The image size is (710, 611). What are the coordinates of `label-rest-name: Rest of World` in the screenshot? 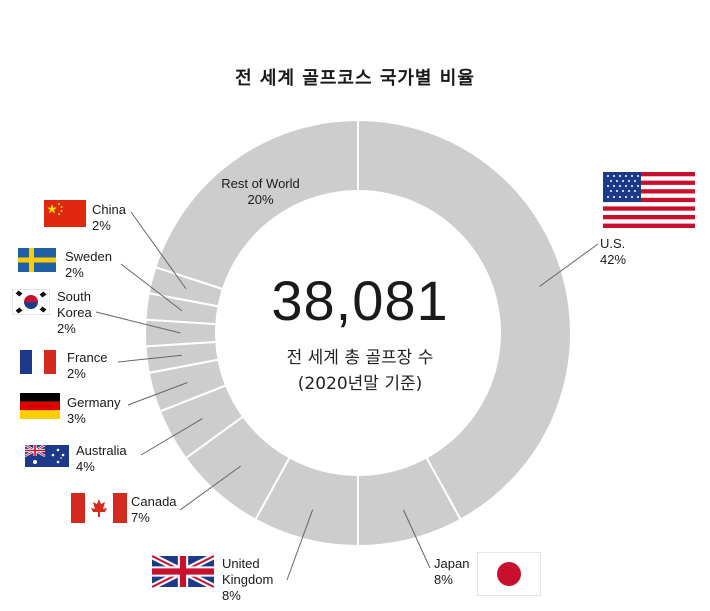 It's located at (260, 183).